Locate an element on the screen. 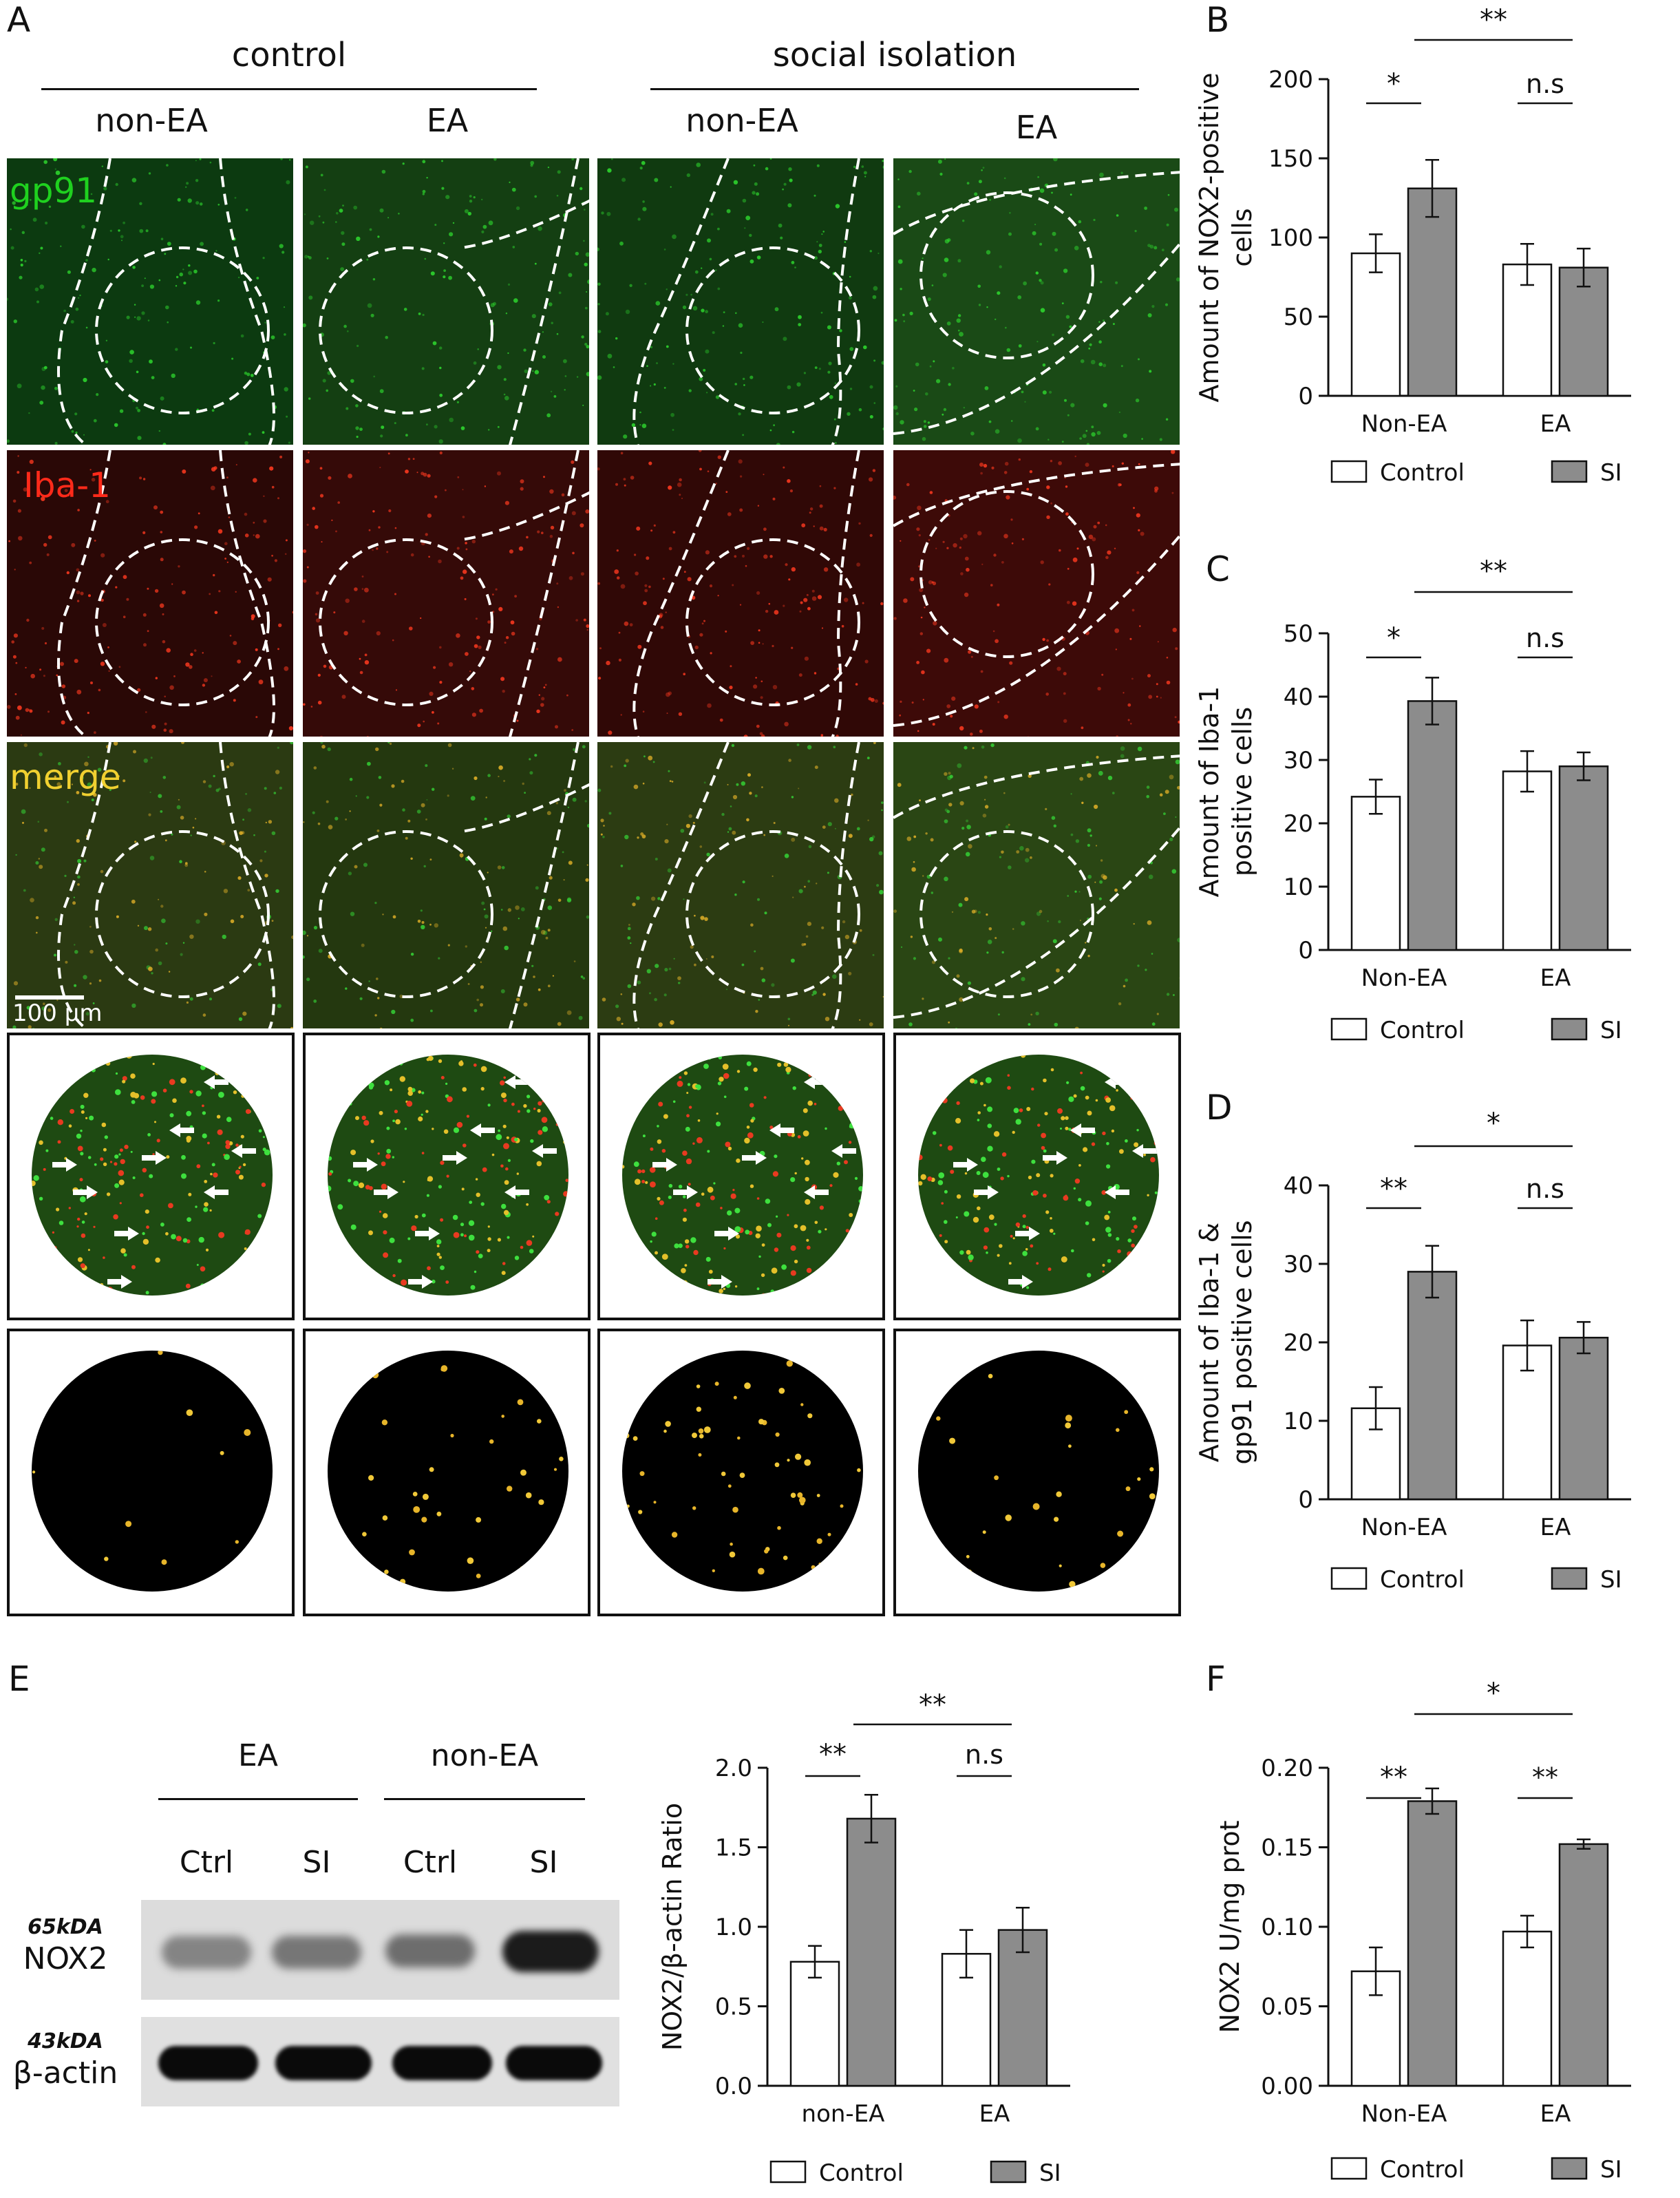 This screenshot has height=2198, width=1680. legend-label-e-si: SI is located at coordinates (1050, 2173).